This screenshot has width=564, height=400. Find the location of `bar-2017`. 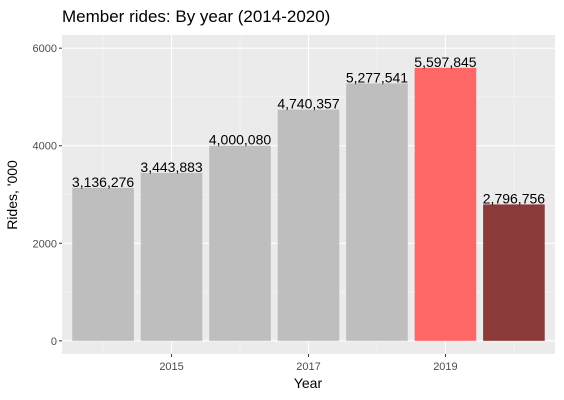

bar-2017 is located at coordinates (308, 225).